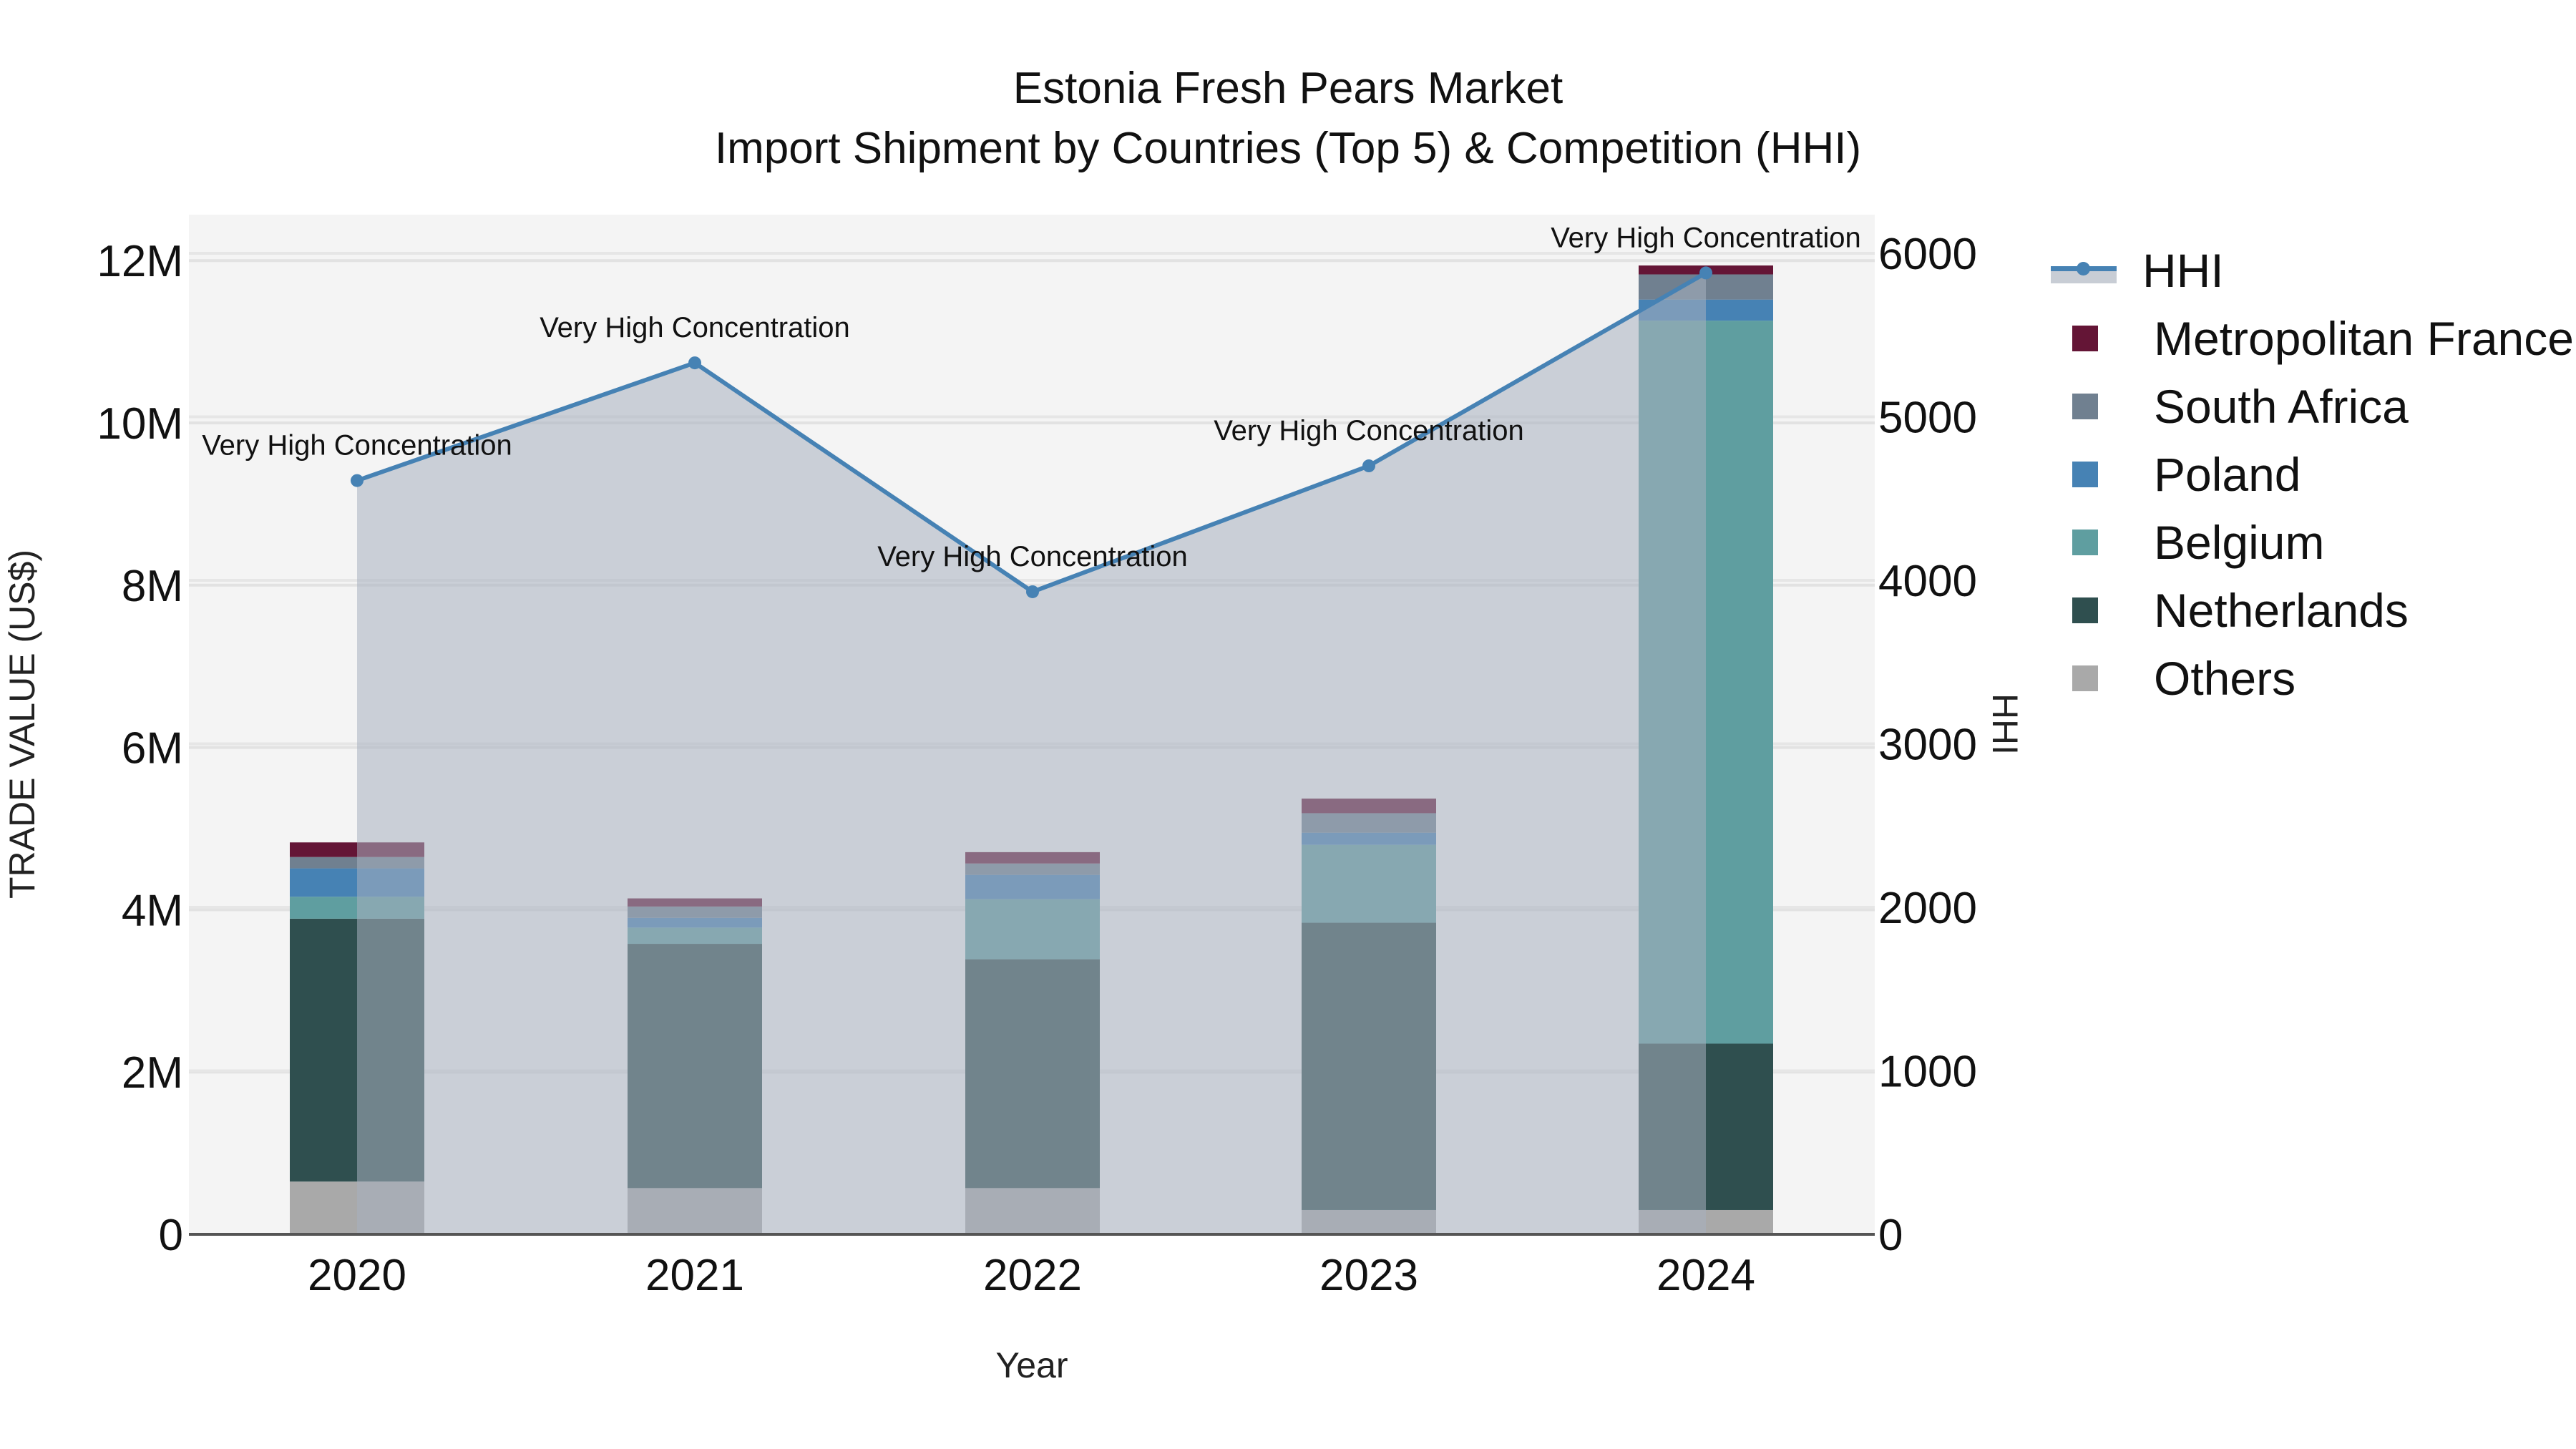 The image size is (2576, 1449). Describe the element at coordinates (2005, 724) in the screenshot. I see `y2-axis-title: HHI` at that location.